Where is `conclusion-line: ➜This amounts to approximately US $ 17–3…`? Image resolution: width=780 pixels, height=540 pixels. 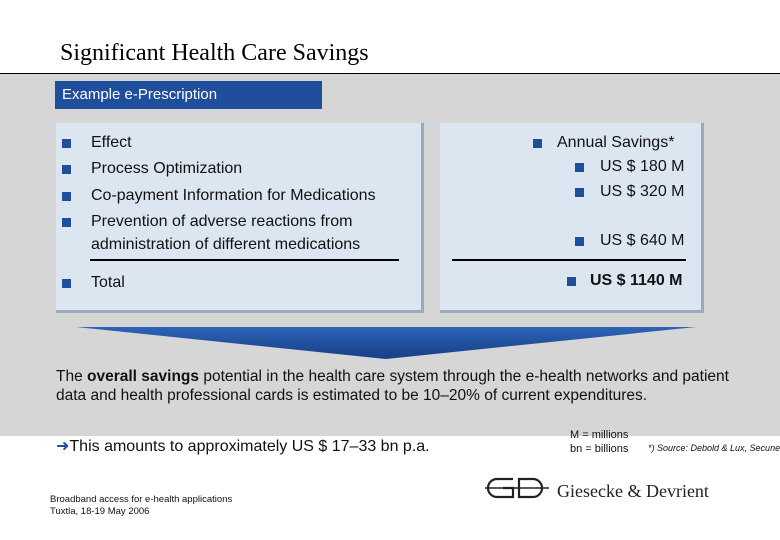 conclusion-line: ➜This amounts to approximately US $ 17–3… is located at coordinates (243, 446).